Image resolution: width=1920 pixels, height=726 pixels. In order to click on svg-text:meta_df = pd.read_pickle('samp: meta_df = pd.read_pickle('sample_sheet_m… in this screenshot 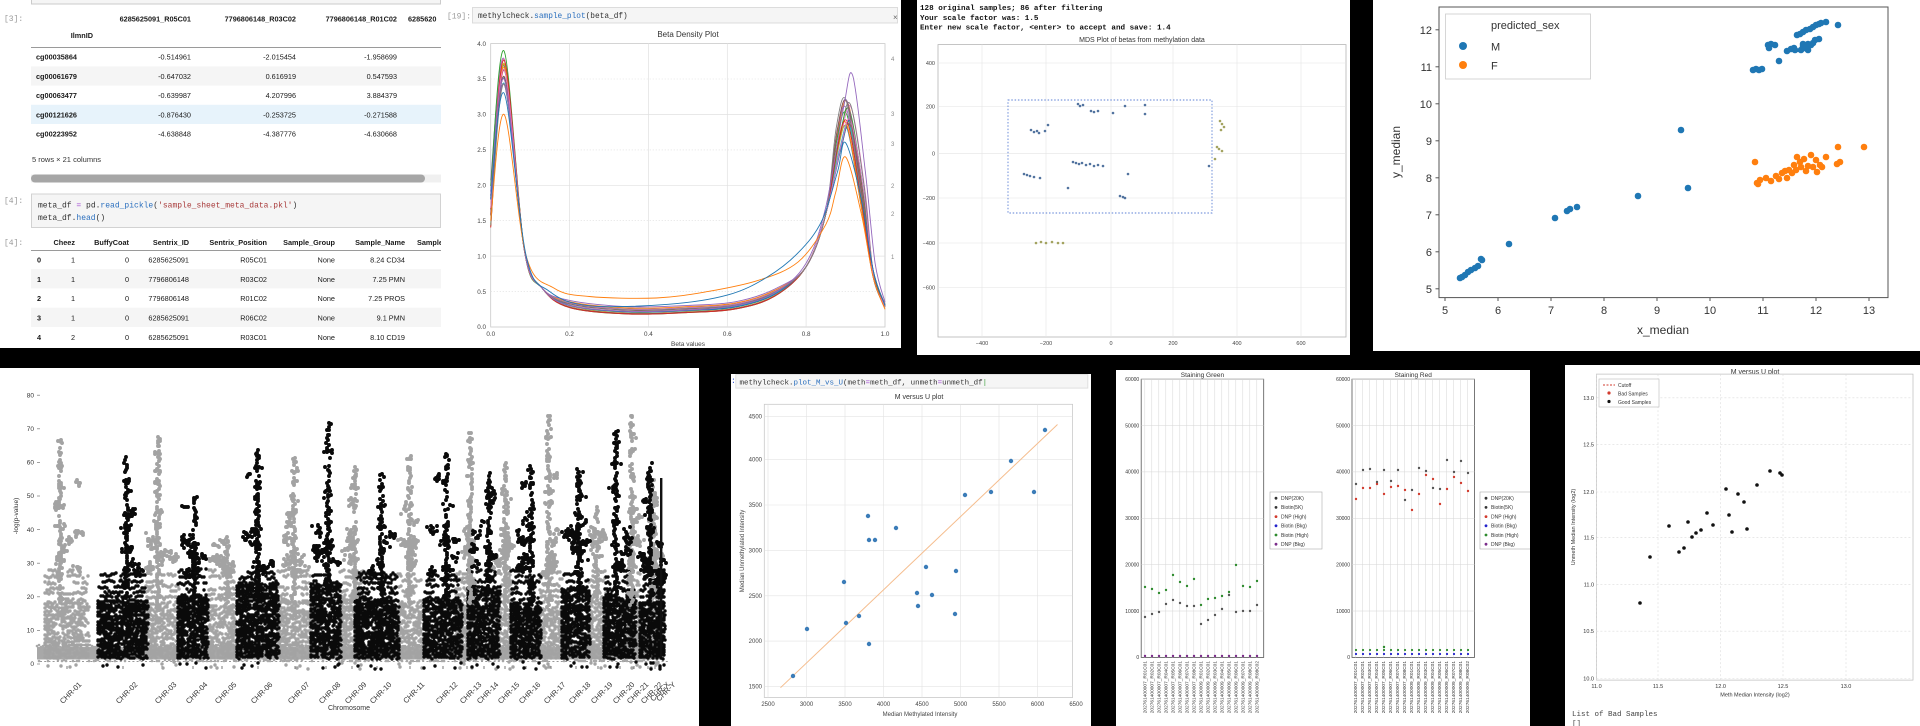, I will do `click(167, 206)`.